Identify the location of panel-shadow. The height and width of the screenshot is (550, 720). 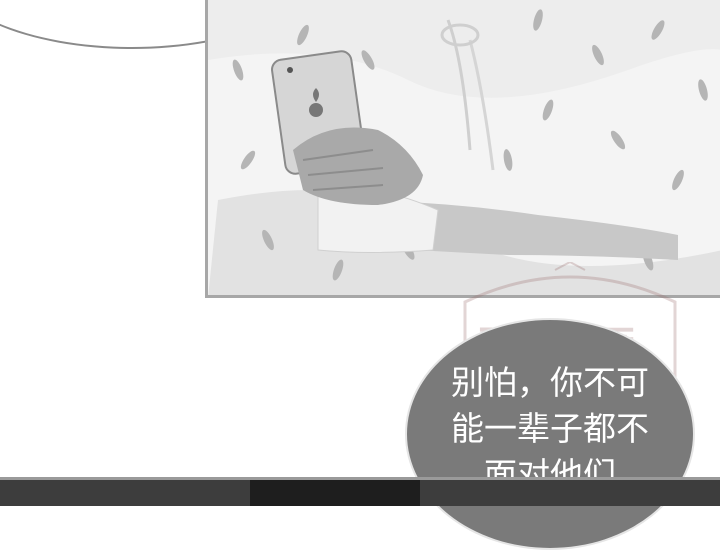
(335, 493).